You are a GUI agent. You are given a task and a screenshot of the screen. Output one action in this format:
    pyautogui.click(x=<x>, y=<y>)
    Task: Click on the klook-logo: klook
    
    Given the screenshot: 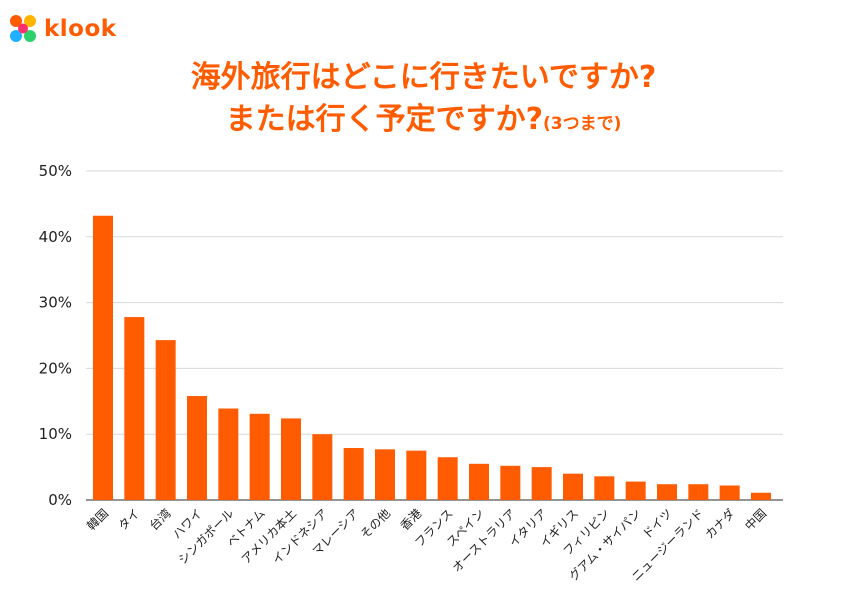 What is the action you would take?
    pyautogui.click(x=61, y=29)
    